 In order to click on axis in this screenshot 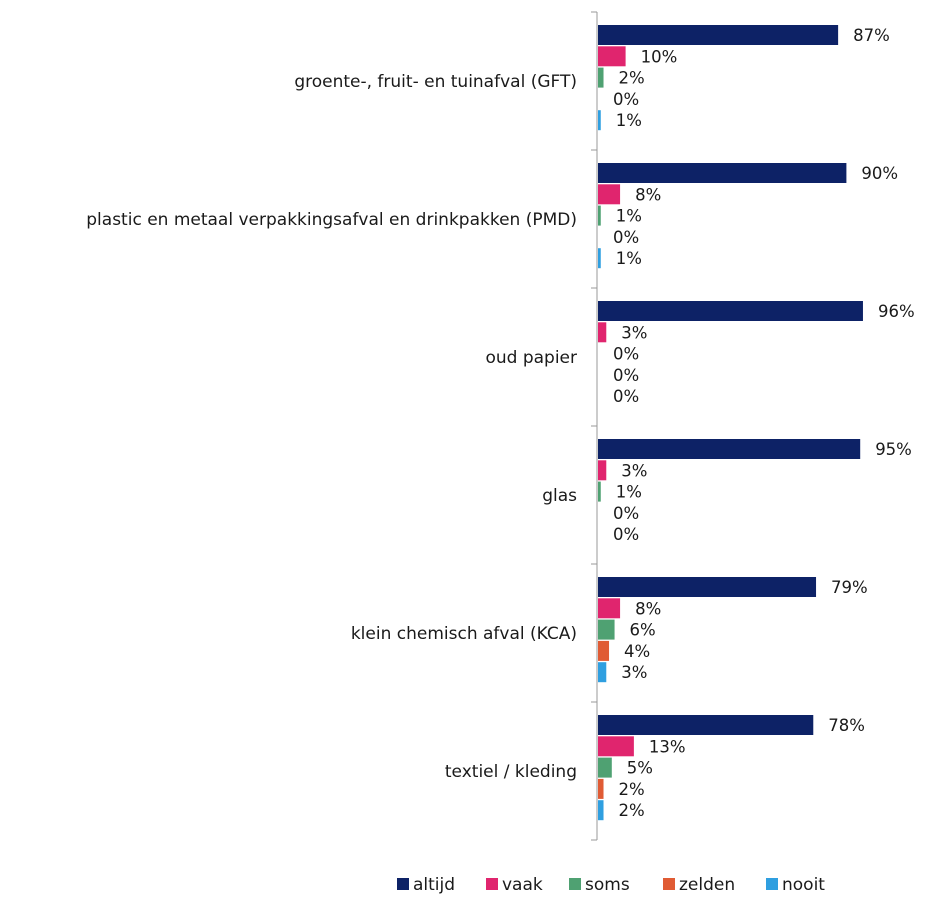, I will do `click(594, 426)`.